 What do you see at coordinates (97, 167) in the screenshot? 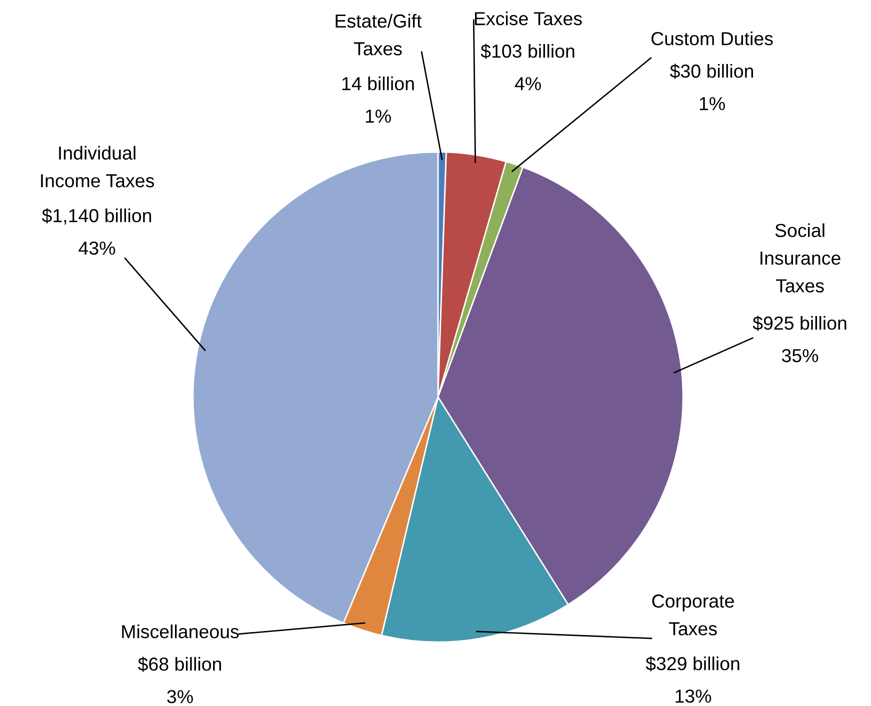
I see `slice-label: Individual Income Taxes` at bounding box center [97, 167].